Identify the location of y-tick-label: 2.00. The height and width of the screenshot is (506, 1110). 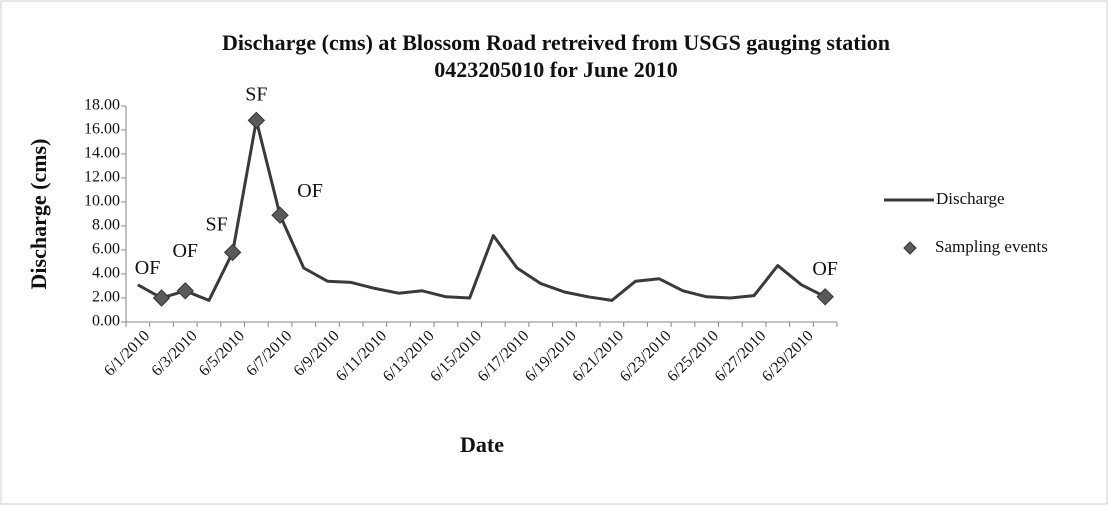
(106, 297).